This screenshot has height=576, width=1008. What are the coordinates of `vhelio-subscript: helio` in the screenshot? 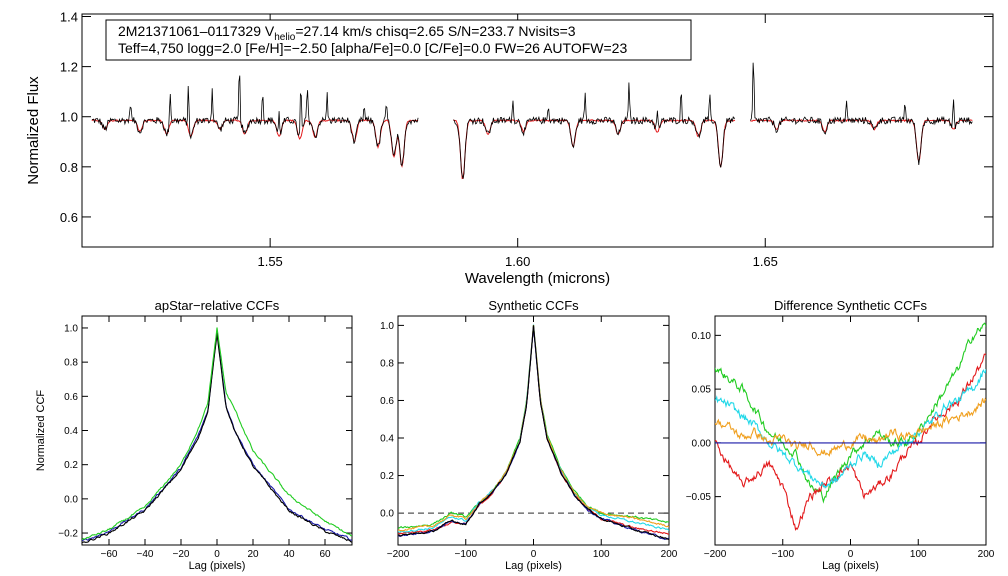 It's located at (285, 37).